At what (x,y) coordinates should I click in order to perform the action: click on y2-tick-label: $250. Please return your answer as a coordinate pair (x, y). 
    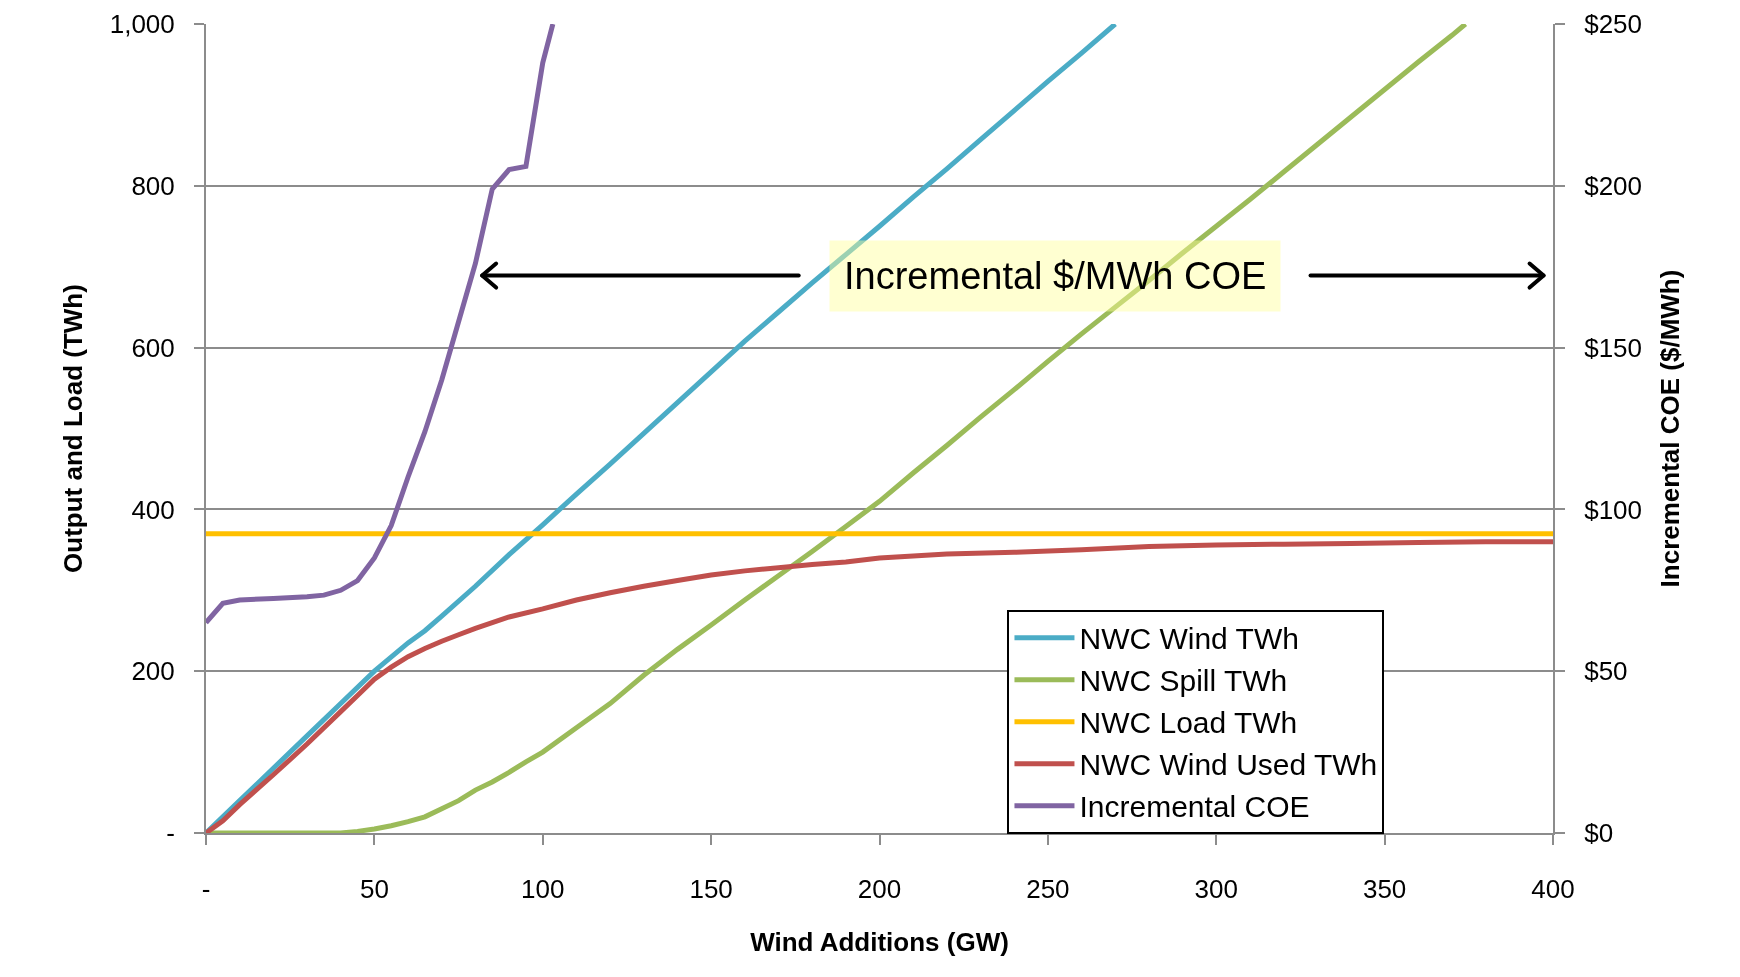
    Looking at the image, I should click on (1613, 24).